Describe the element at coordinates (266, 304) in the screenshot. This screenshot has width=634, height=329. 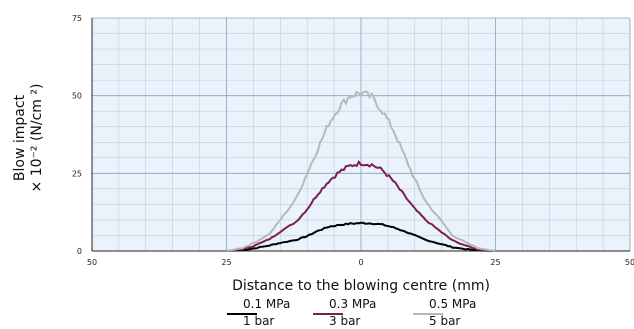
I see `legend-label: 0.1 MPa` at that location.